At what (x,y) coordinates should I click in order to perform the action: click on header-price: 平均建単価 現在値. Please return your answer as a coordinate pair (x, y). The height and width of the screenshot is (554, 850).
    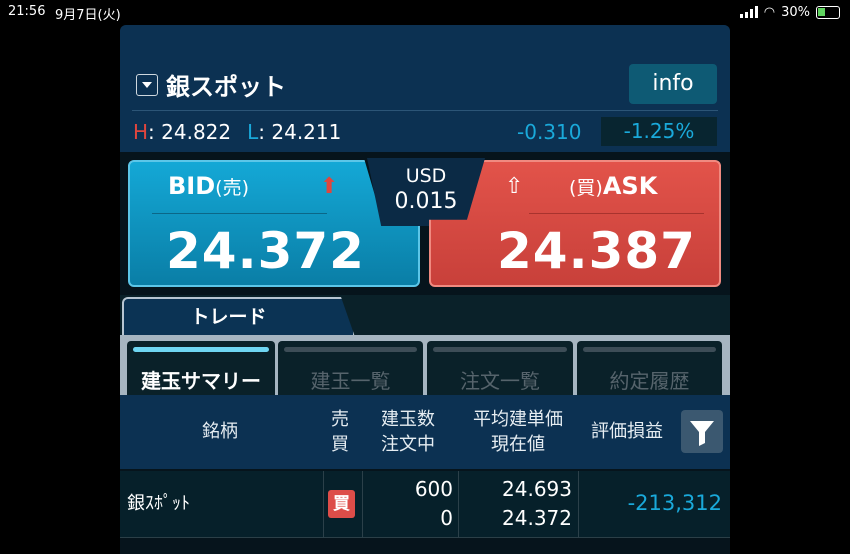
    Looking at the image, I should click on (518, 432).